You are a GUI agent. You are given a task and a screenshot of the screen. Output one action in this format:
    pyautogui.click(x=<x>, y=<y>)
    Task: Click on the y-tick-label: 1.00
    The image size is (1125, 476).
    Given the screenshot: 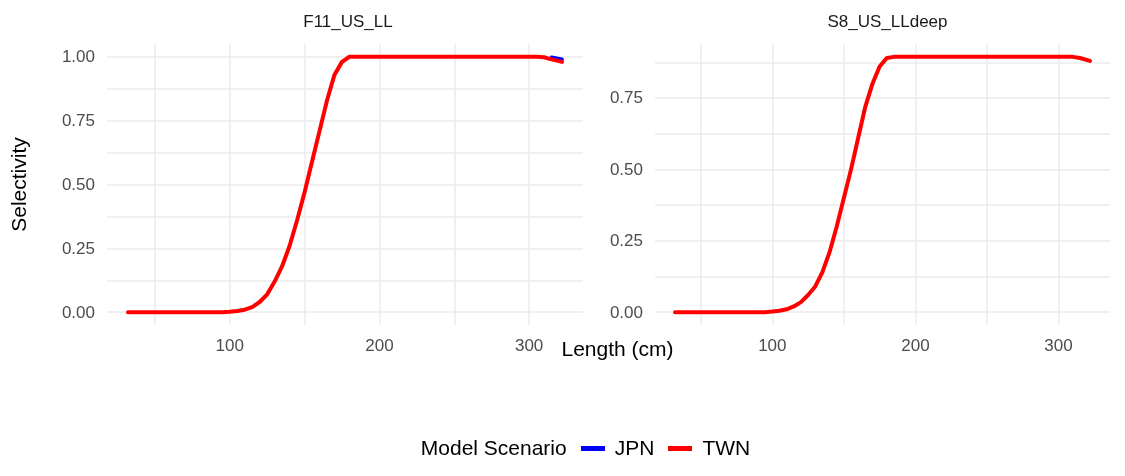 What is the action you would take?
    pyautogui.click(x=78, y=57)
    